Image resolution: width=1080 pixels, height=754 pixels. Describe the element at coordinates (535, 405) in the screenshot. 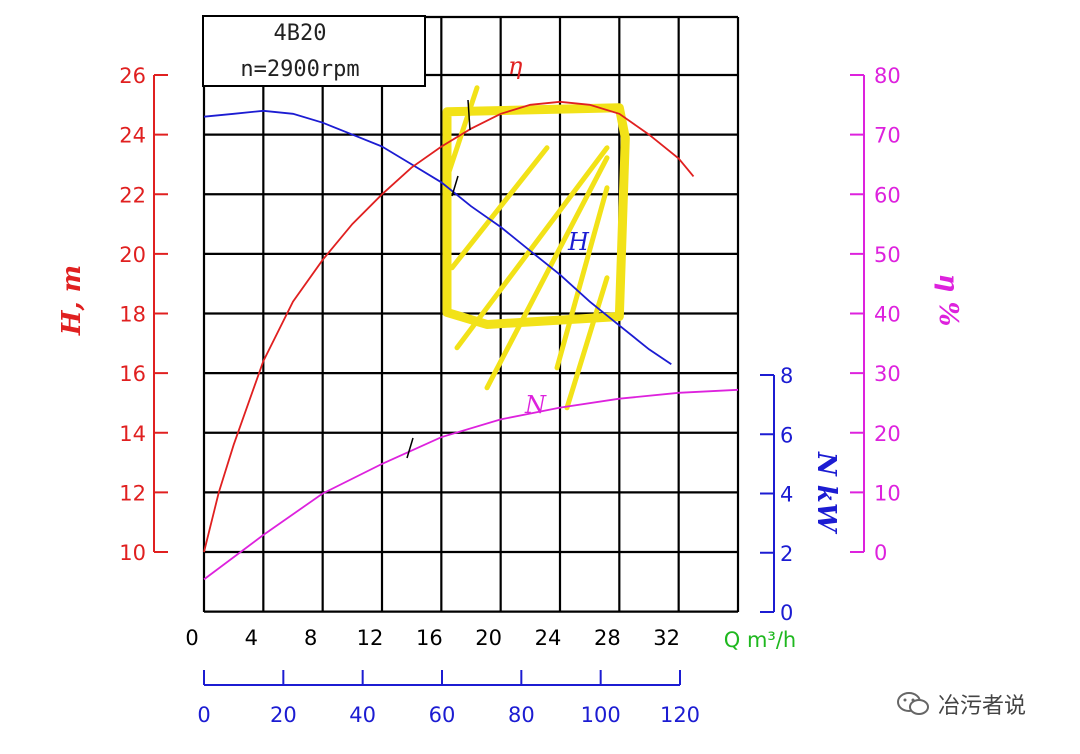

I see `curve-label-power: N` at that location.